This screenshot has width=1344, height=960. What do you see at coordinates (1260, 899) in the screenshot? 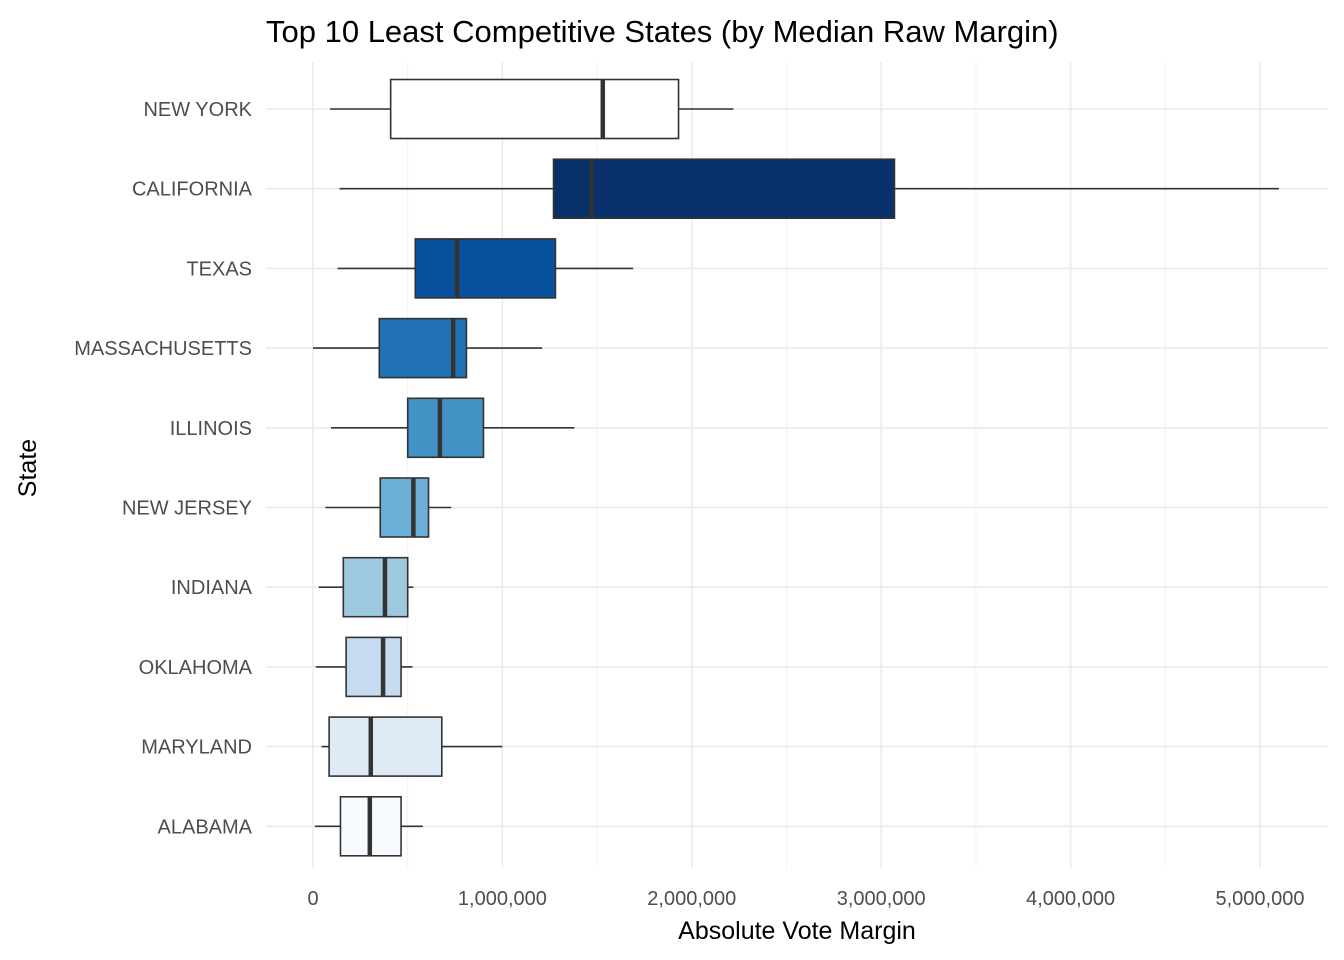
I see `x-tick-label: 5,000,000` at bounding box center [1260, 899].